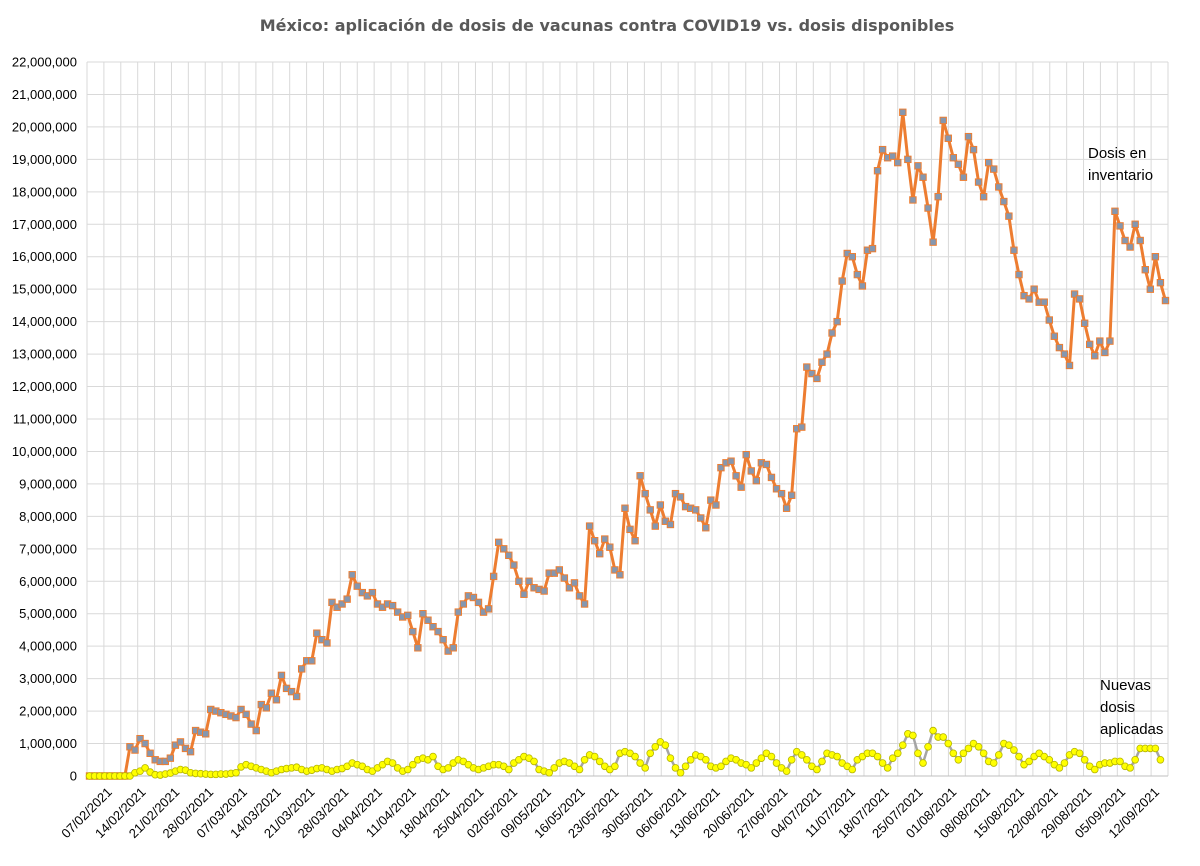 This screenshot has width=1200, height=866. I want to click on y-tick-label: 11,000,000, so click(45, 419).